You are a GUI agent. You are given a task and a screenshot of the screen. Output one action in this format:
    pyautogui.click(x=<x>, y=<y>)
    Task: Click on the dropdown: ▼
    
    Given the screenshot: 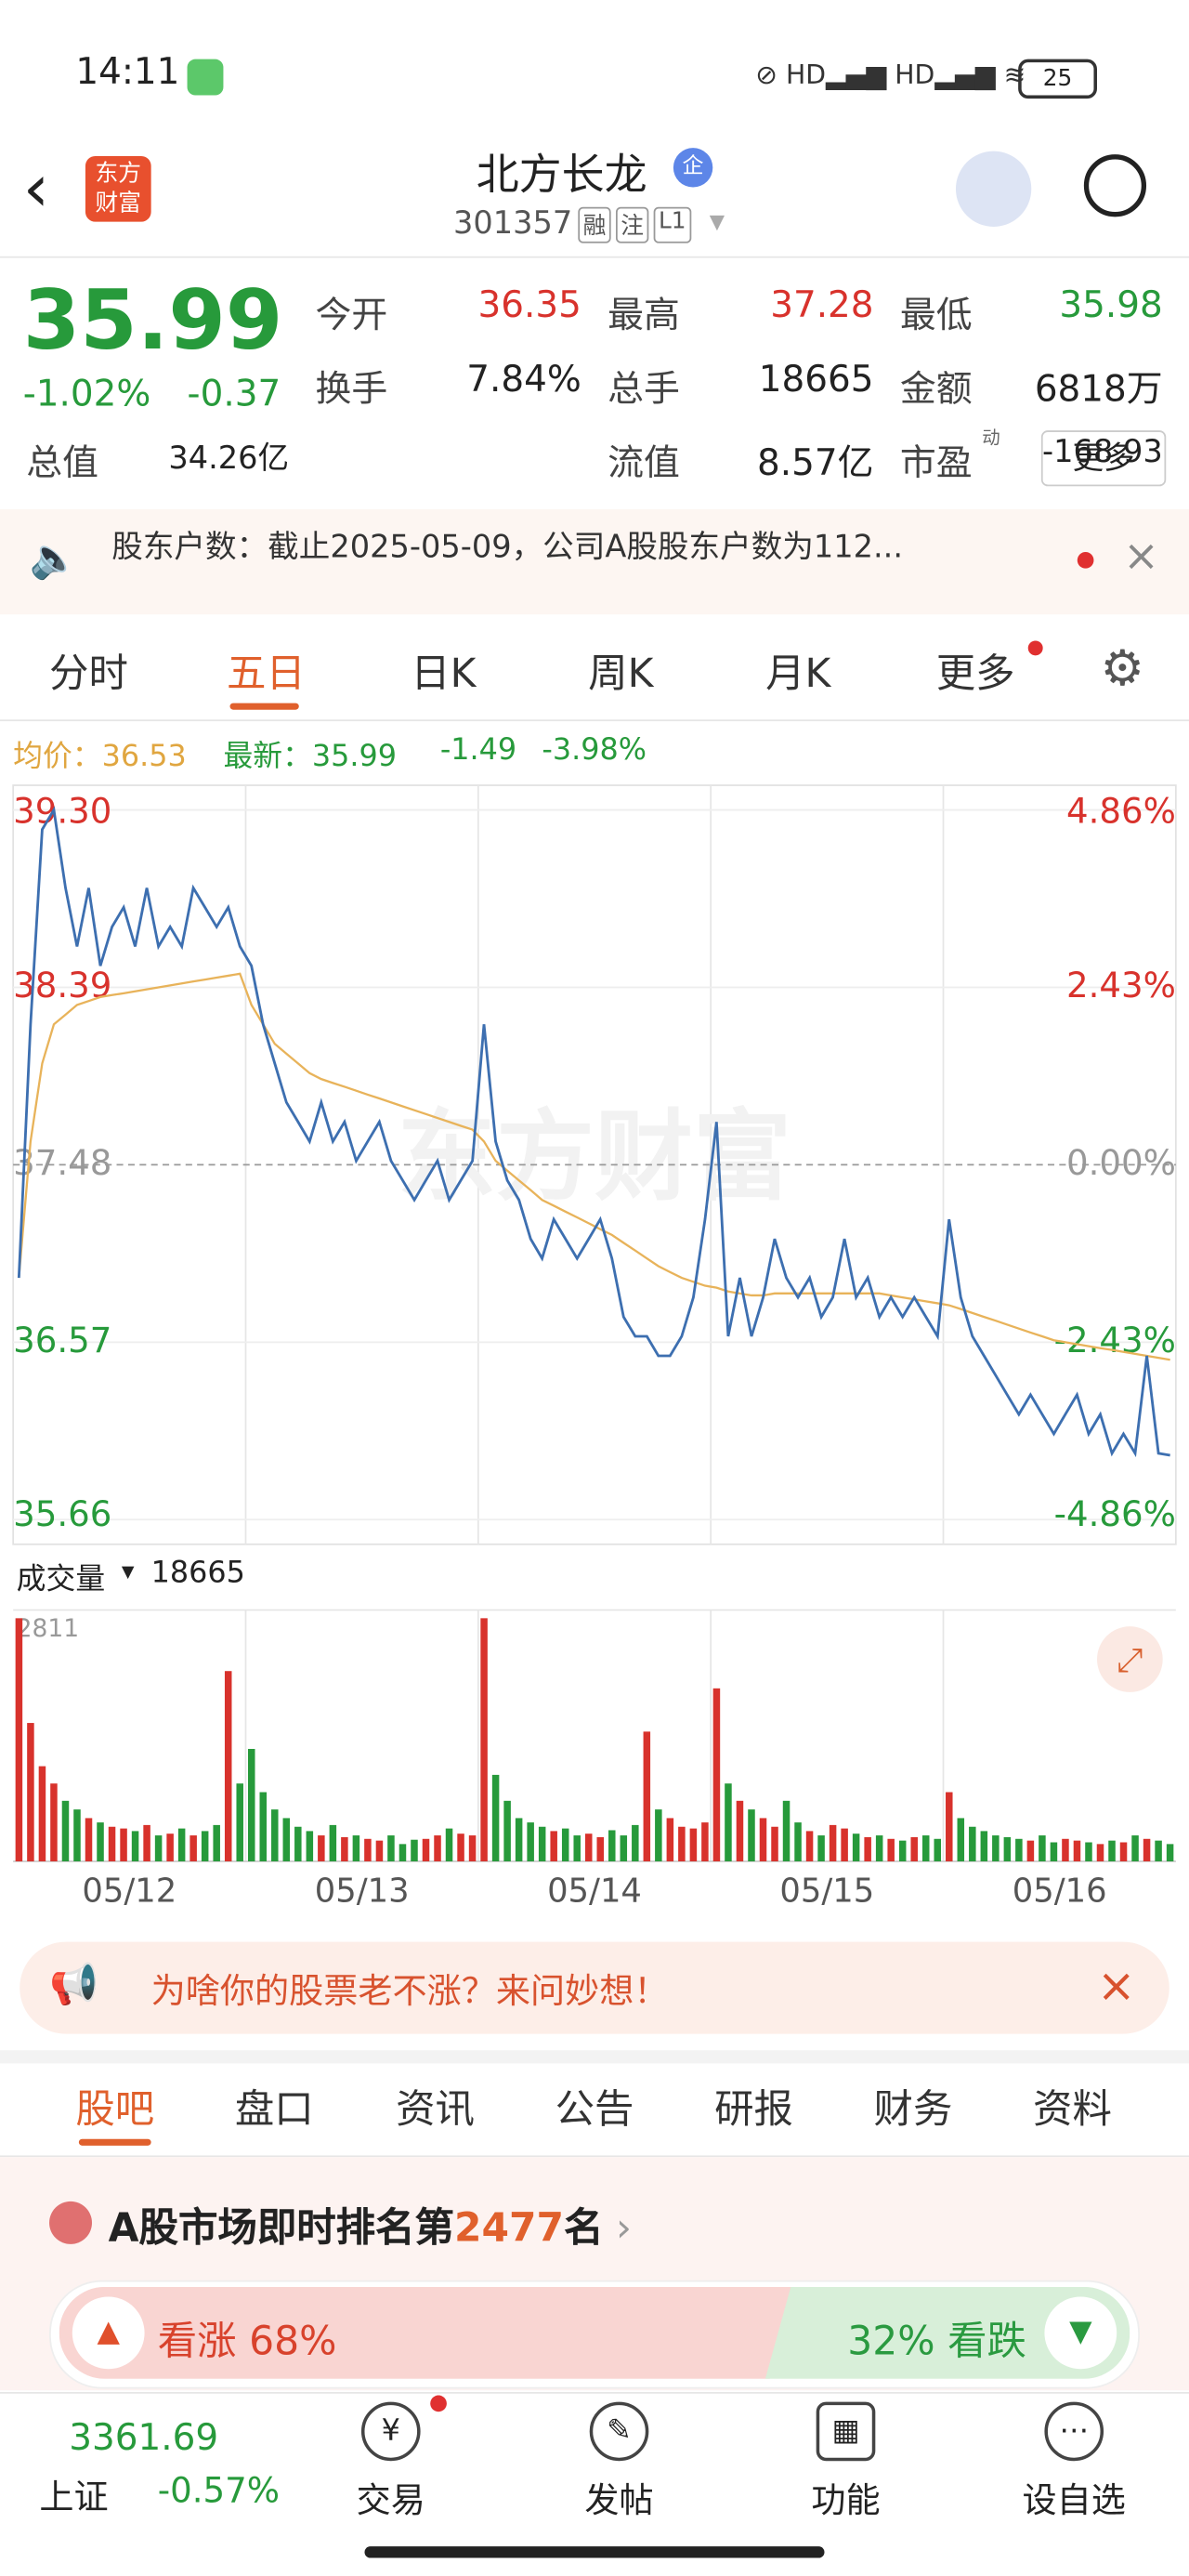 What is the action you would take?
    pyautogui.click(x=717, y=222)
    